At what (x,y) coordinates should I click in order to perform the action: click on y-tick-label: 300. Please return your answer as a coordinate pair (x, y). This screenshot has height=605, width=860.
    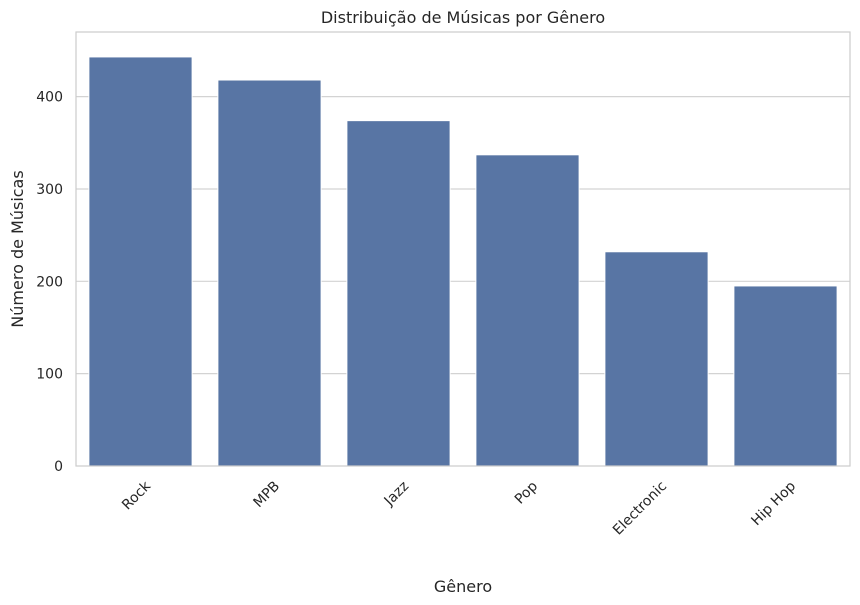
    Looking at the image, I should click on (49, 190).